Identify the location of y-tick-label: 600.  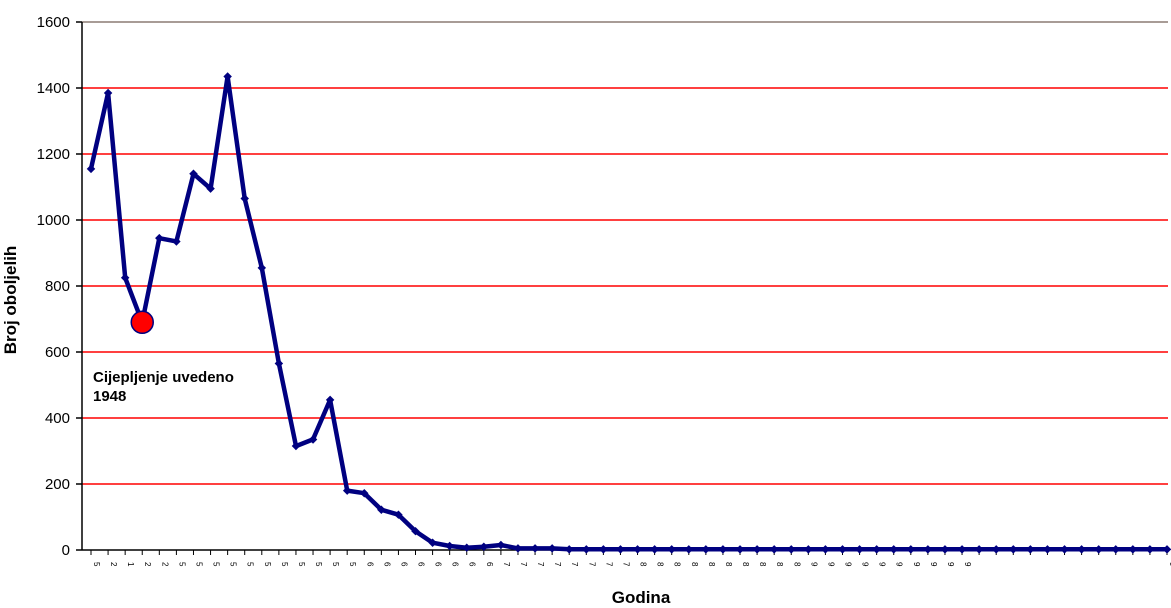
(57, 352).